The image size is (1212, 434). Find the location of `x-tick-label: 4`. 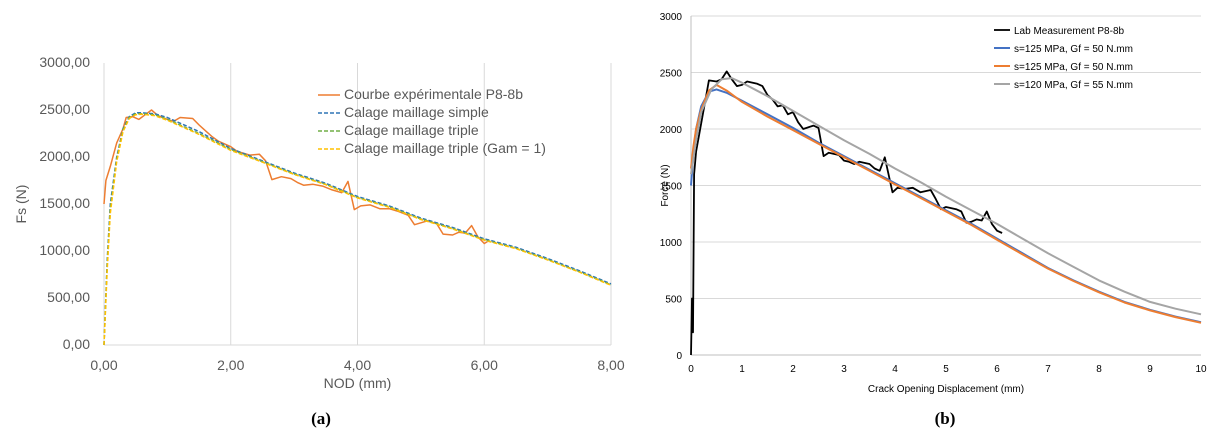

x-tick-label: 4 is located at coordinates (895, 369).